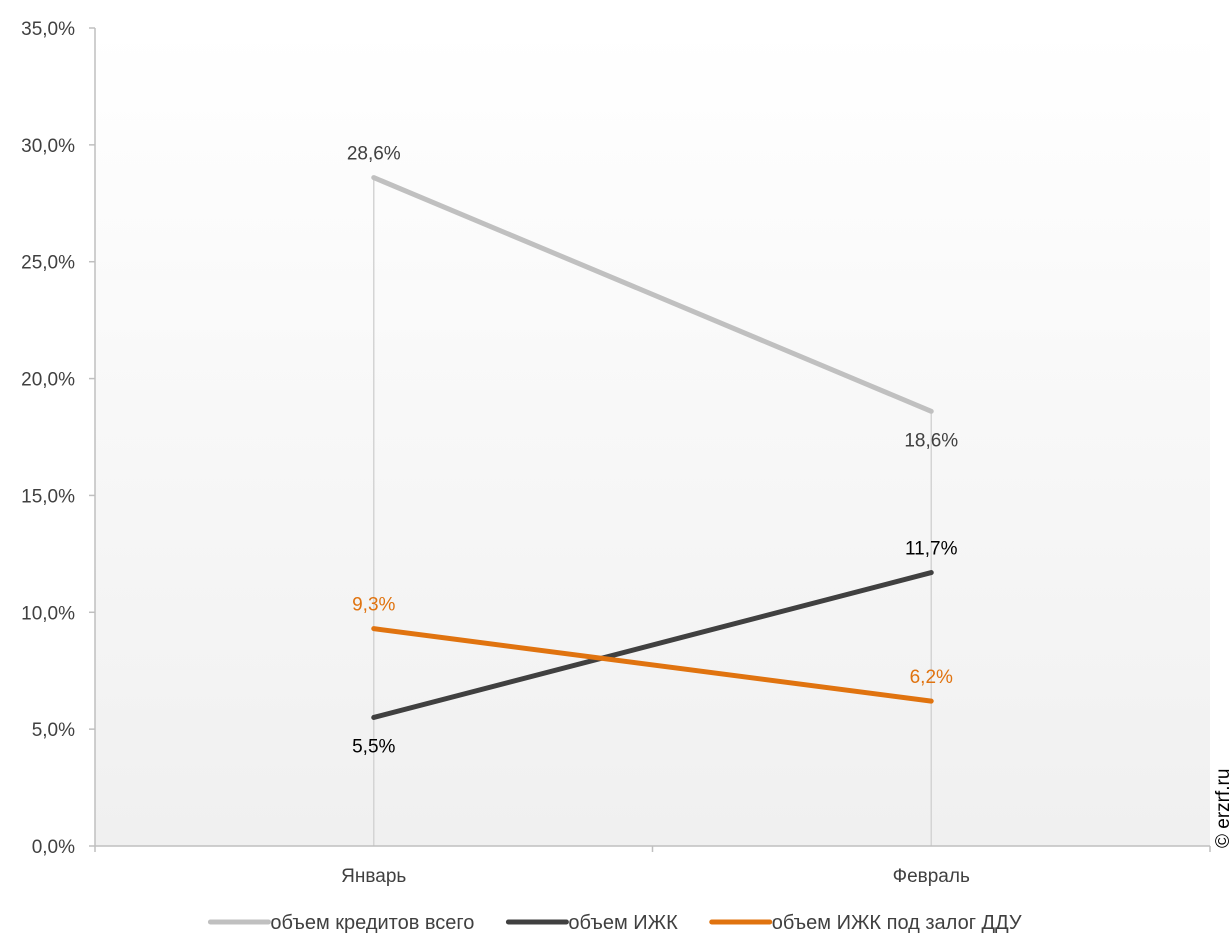 The height and width of the screenshot is (938, 1232). I want to click on data-label: 18,6%, so click(931, 440).